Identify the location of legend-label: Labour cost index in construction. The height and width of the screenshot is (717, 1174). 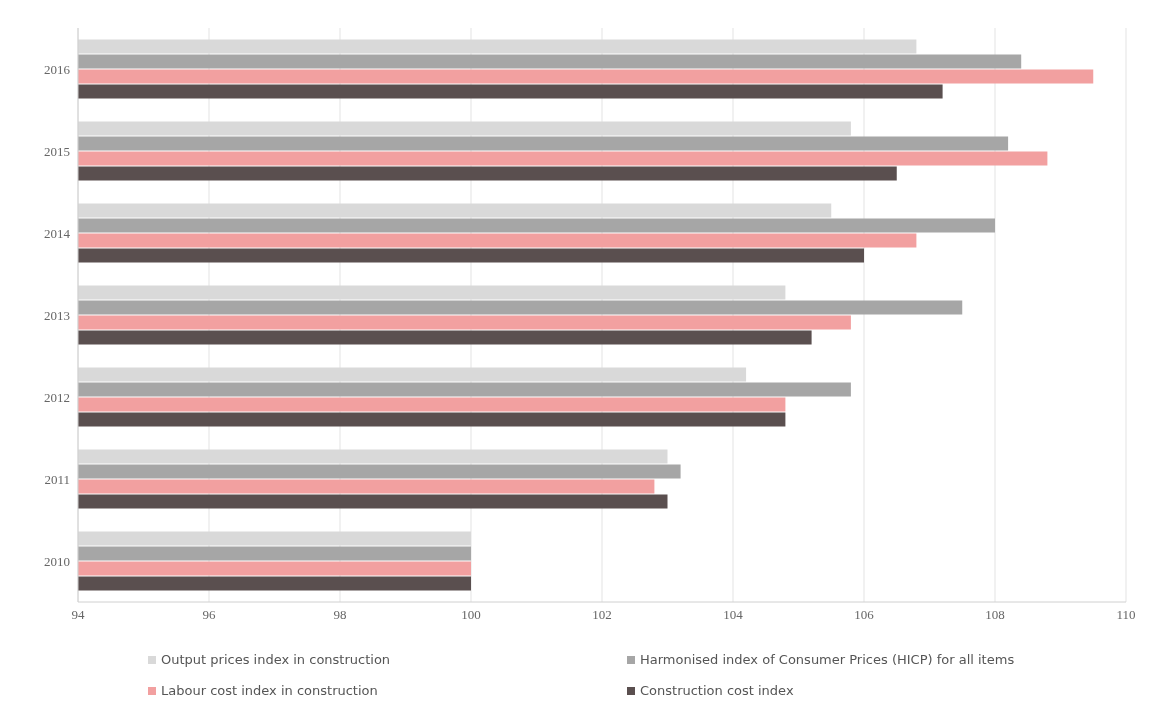
(269, 690).